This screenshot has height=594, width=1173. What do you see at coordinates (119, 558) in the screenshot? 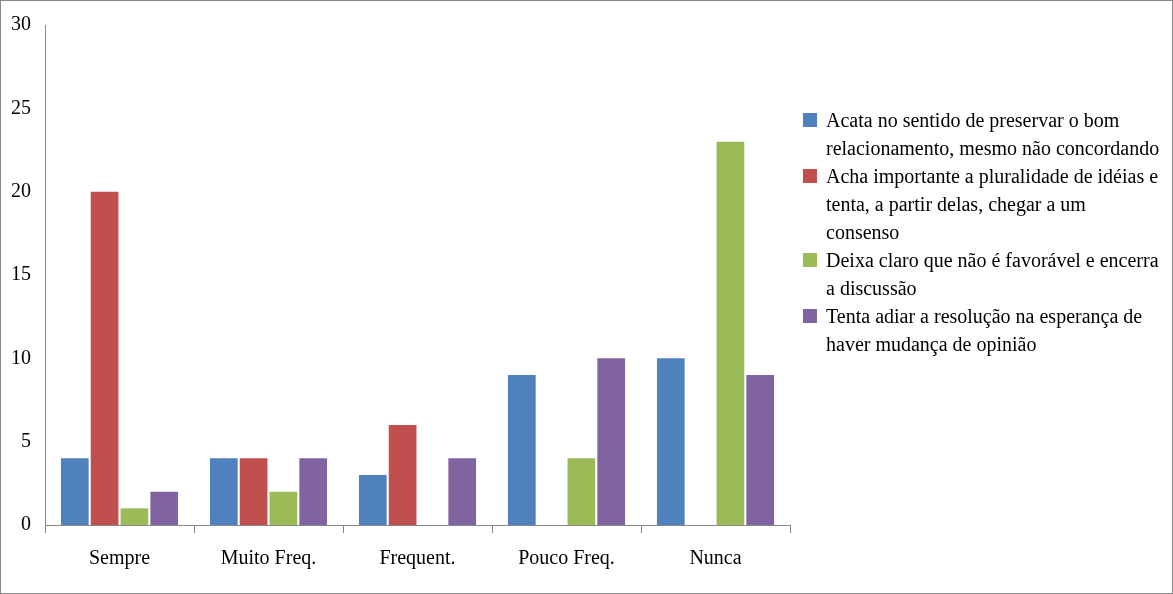
I see `x-tick-label: Sempre` at bounding box center [119, 558].